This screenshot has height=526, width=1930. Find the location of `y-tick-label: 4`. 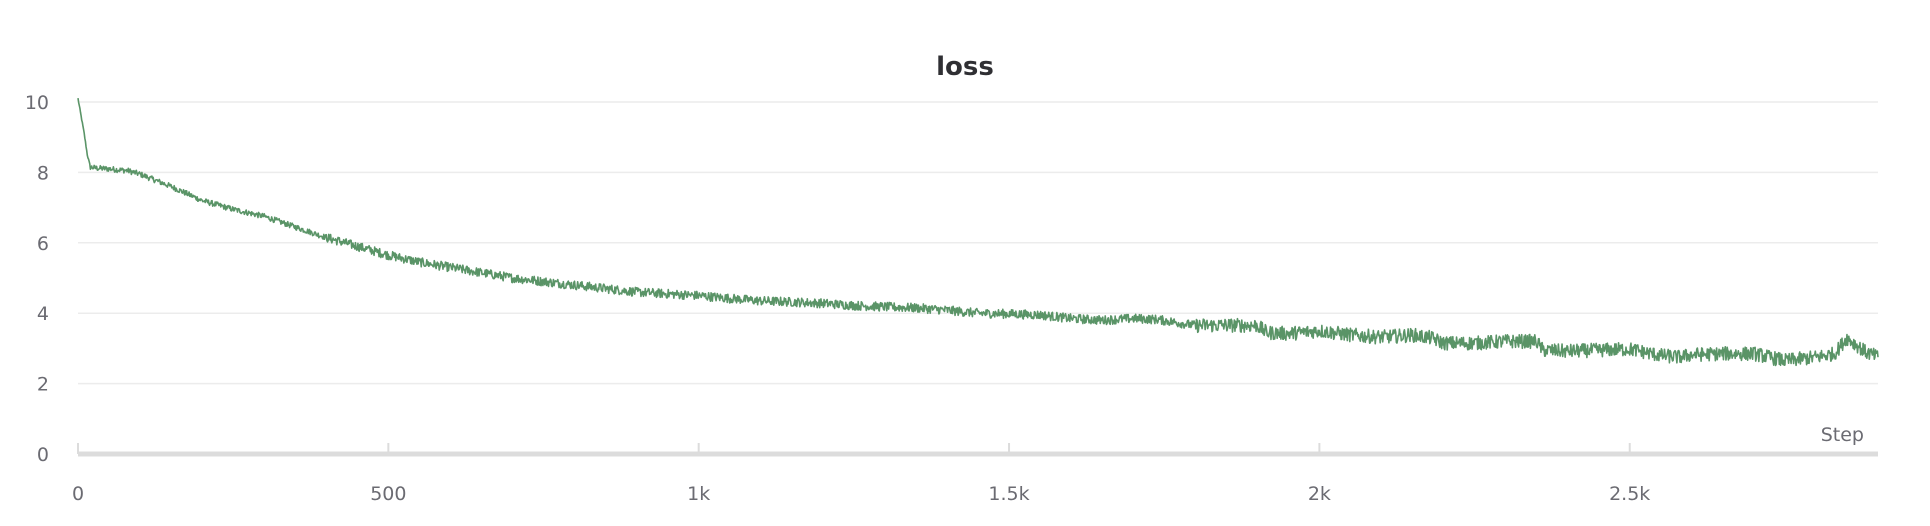

y-tick-label: 4 is located at coordinates (43, 314).